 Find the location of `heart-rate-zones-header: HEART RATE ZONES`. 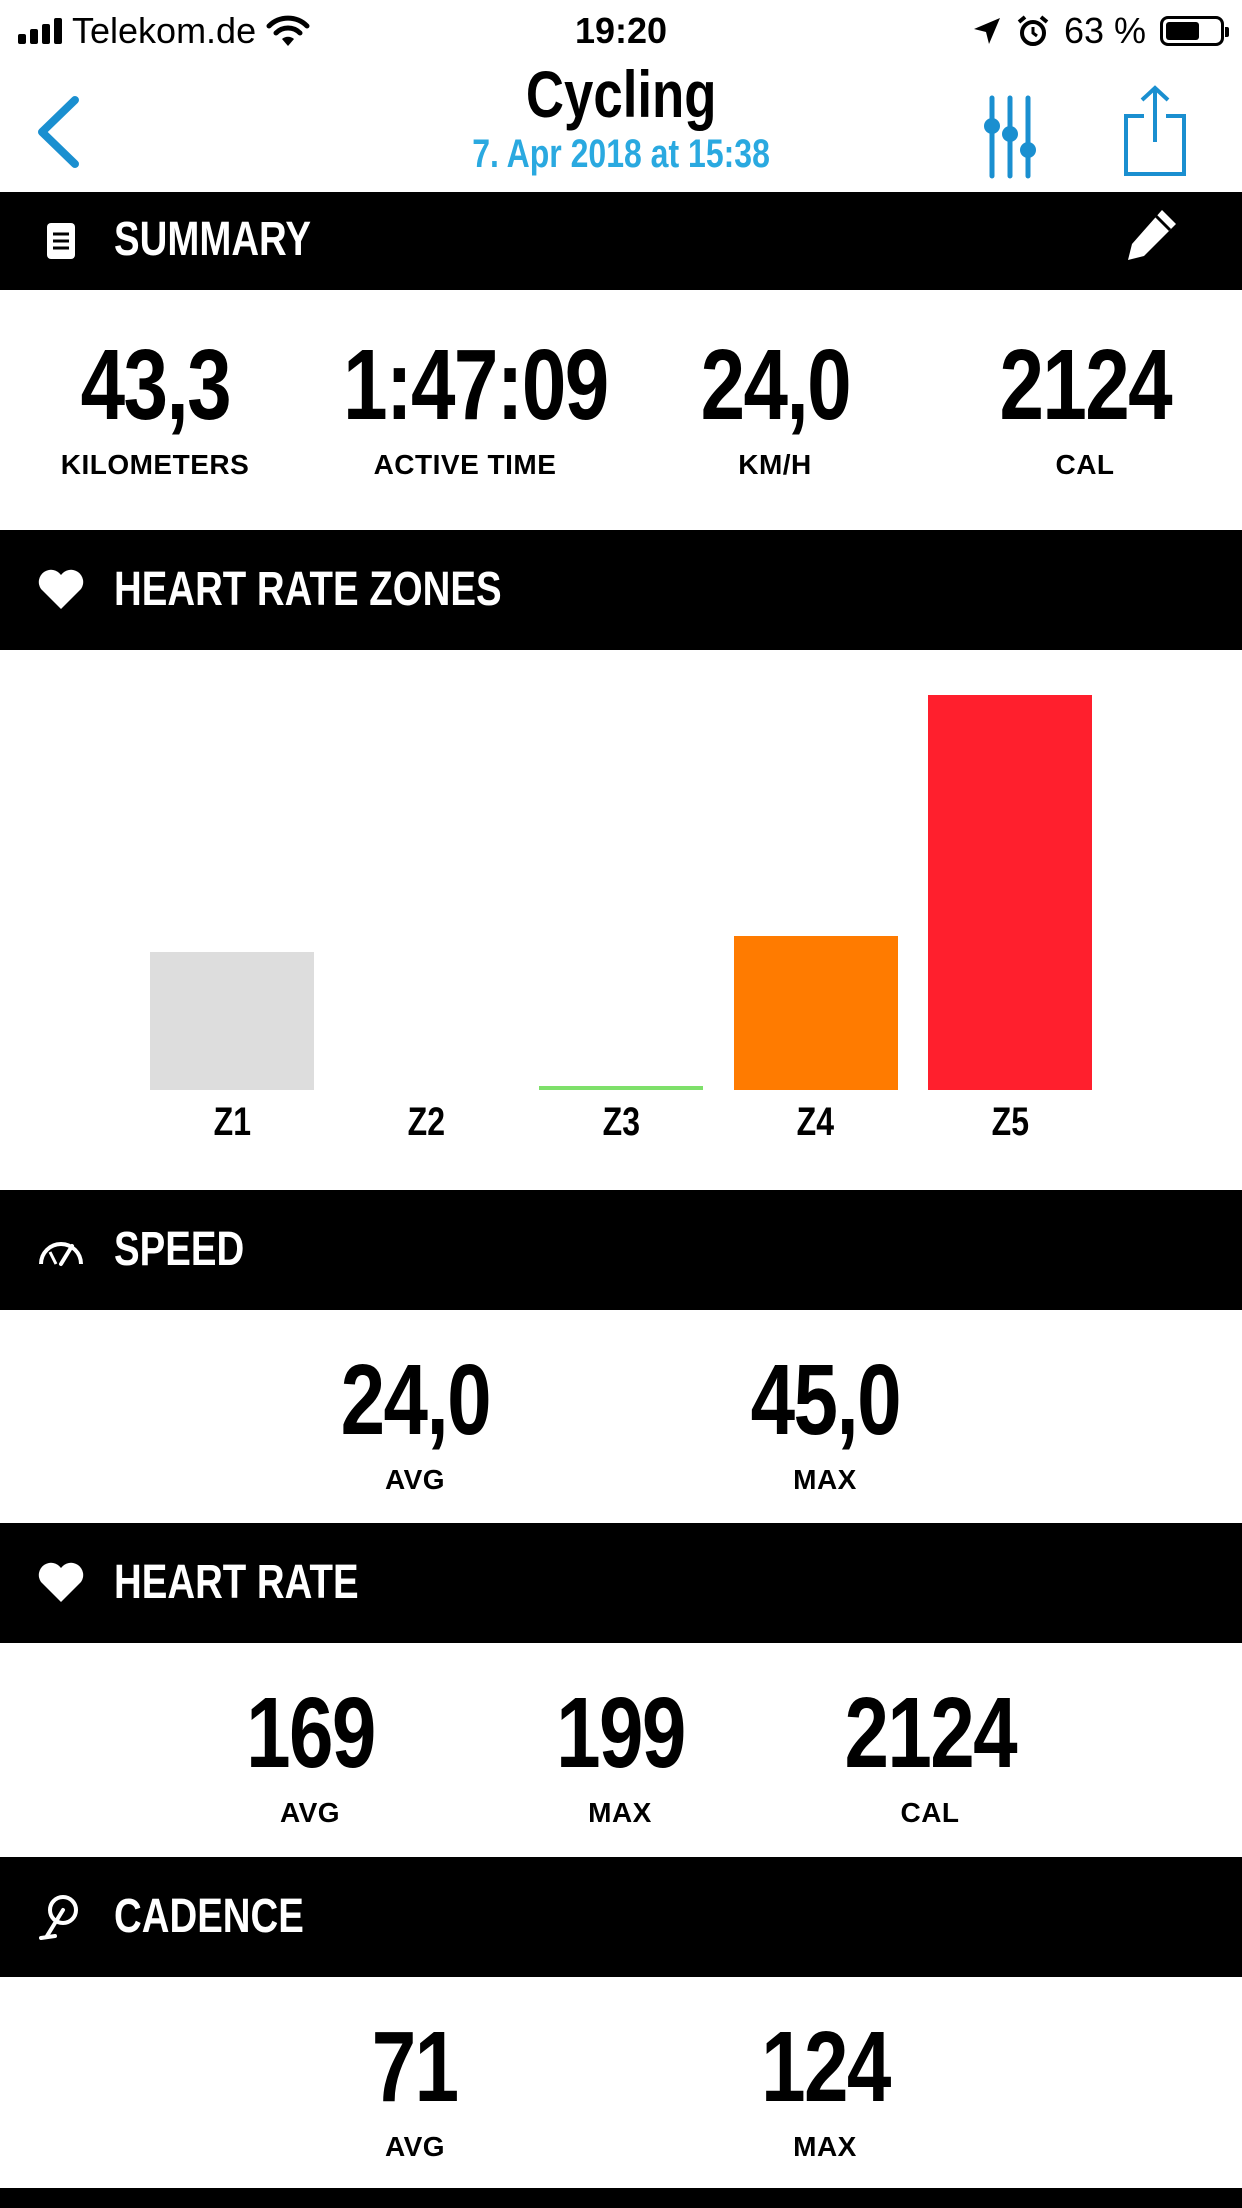

heart-rate-zones-header: HEART RATE ZONES is located at coordinates (621, 590).